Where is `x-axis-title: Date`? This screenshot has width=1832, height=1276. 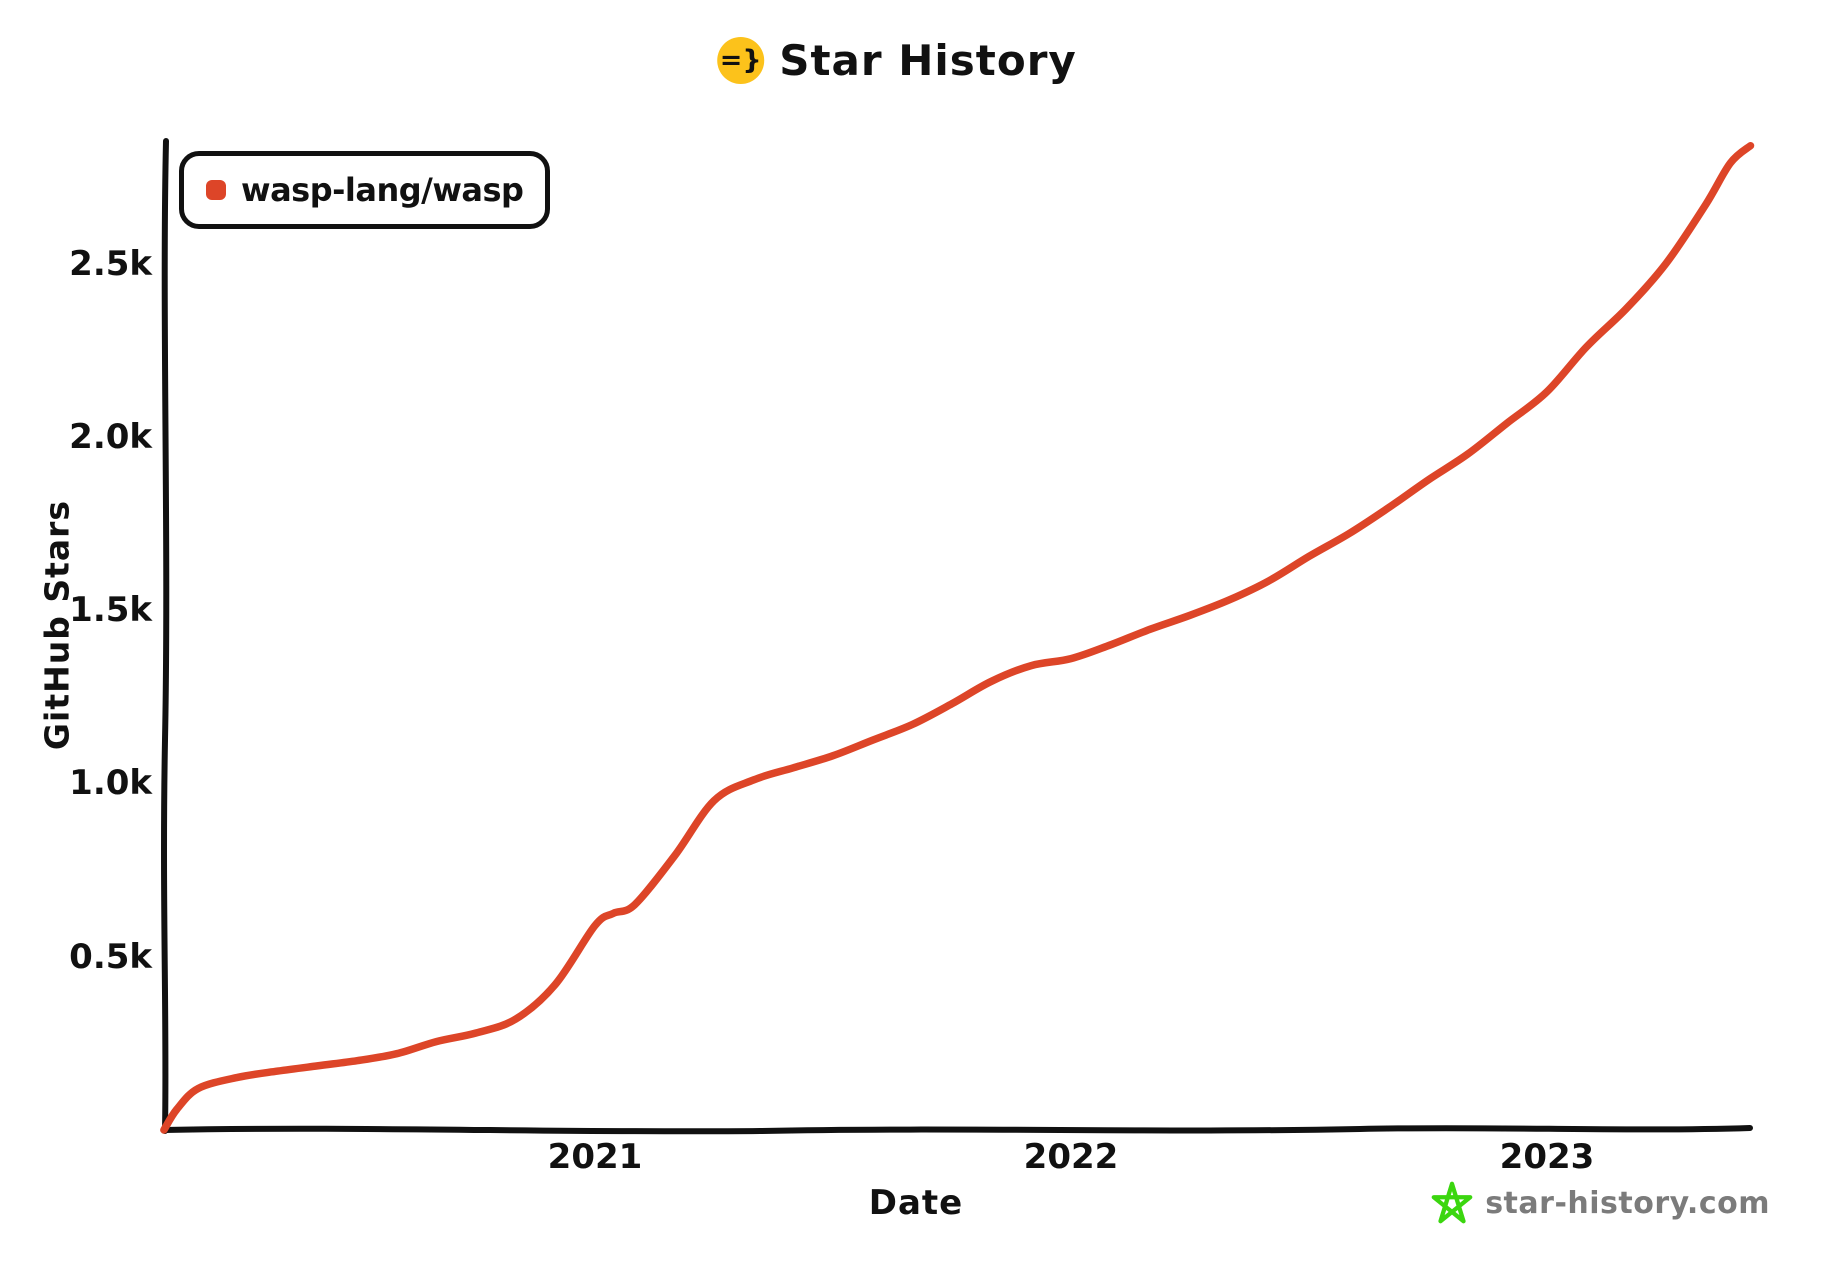
x-axis-title: Date is located at coordinates (916, 1203).